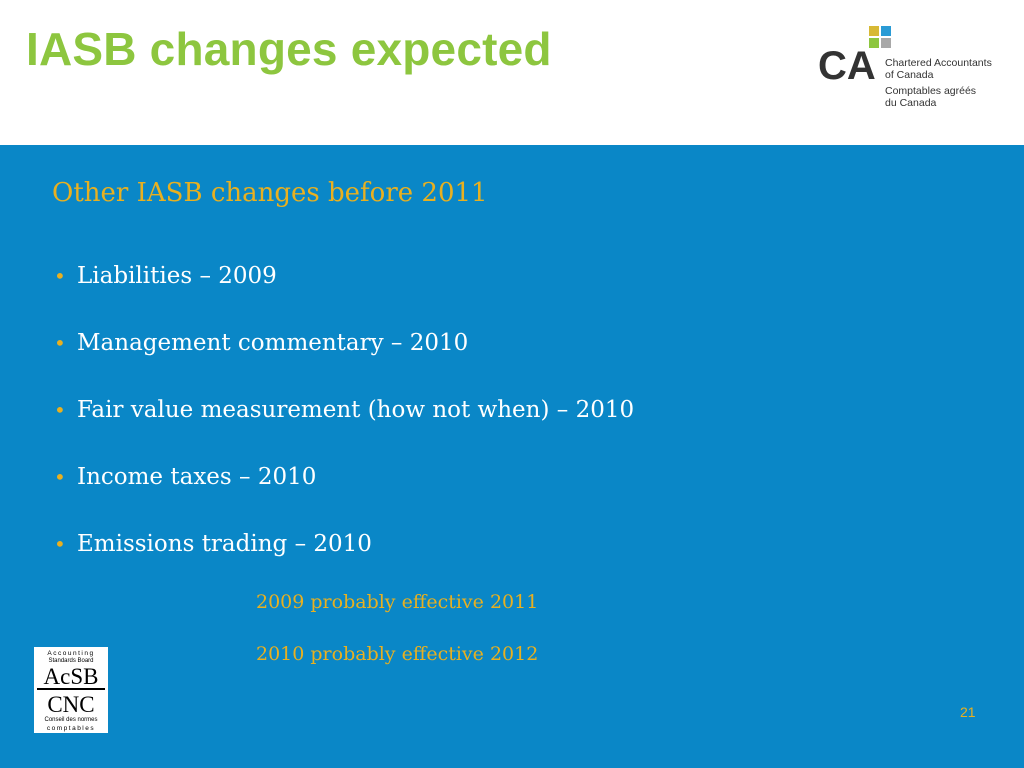 This screenshot has width=1024, height=768. I want to click on effective-note: 2010 probably effective 2012, so click(397, 654).